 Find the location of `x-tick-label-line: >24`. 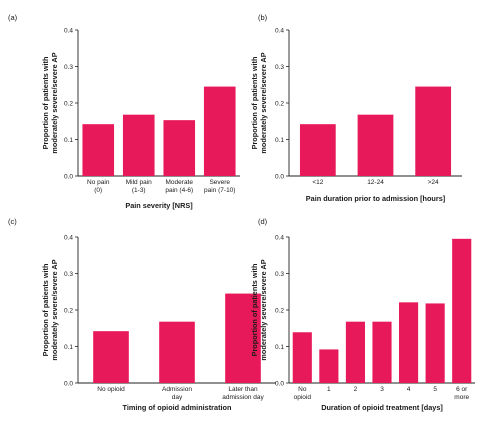

x-tick-label-line: >24 is located at coordinates (433, 182).